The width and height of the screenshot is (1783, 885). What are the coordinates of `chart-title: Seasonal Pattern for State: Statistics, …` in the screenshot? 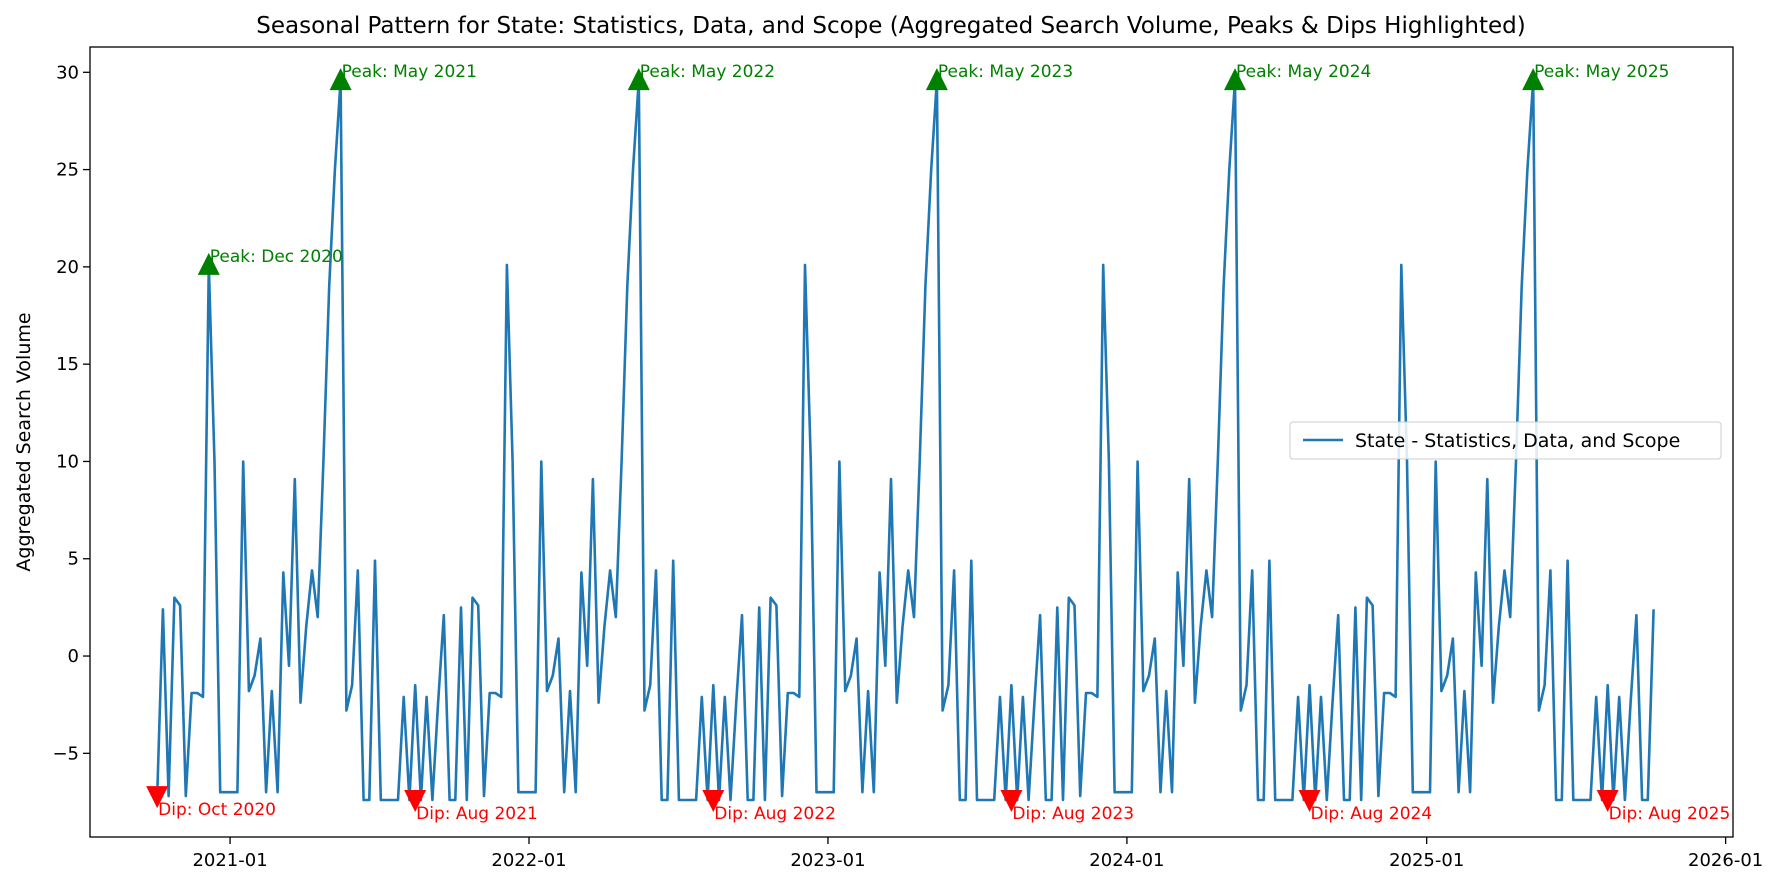 It's located at (890, 26).